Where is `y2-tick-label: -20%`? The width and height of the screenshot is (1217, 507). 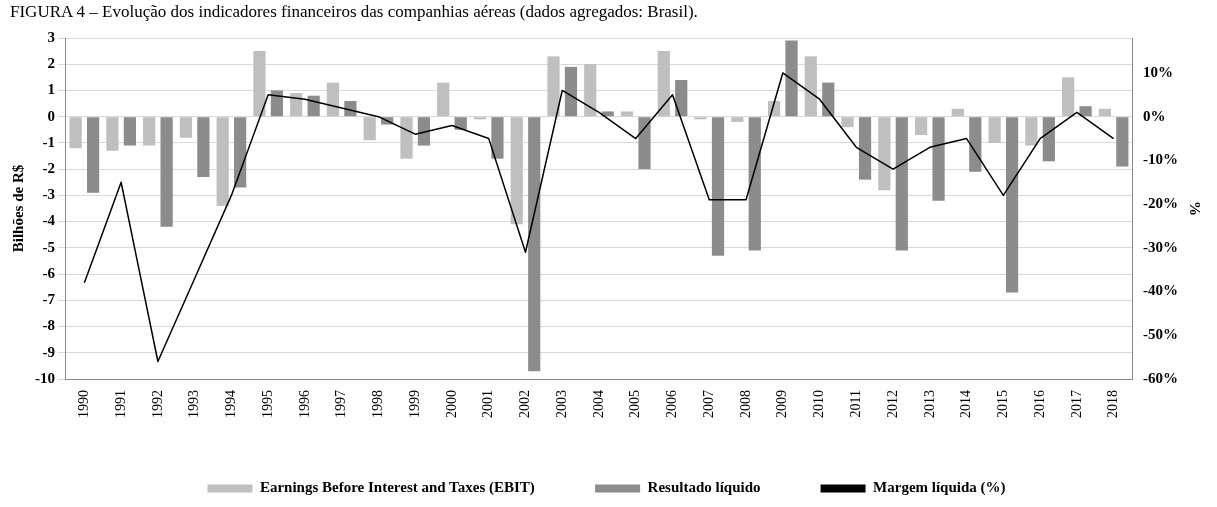
y2-tick-label: -20% is located at coordinates (1160, 203).